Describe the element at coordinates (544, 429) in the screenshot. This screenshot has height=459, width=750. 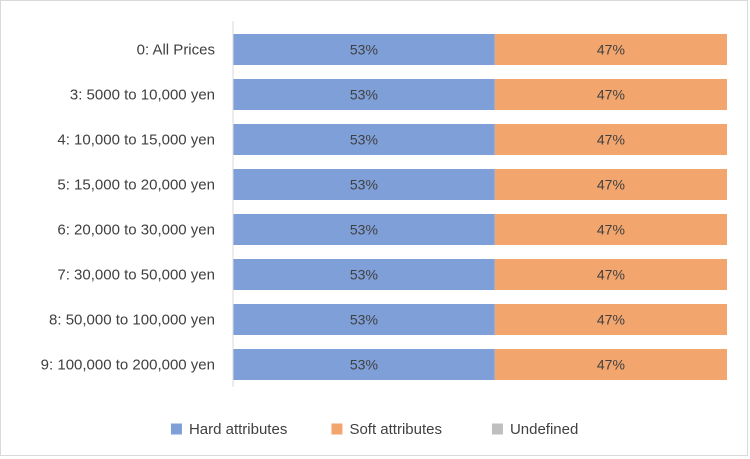
I see `legend-label: Undefined` at that location.